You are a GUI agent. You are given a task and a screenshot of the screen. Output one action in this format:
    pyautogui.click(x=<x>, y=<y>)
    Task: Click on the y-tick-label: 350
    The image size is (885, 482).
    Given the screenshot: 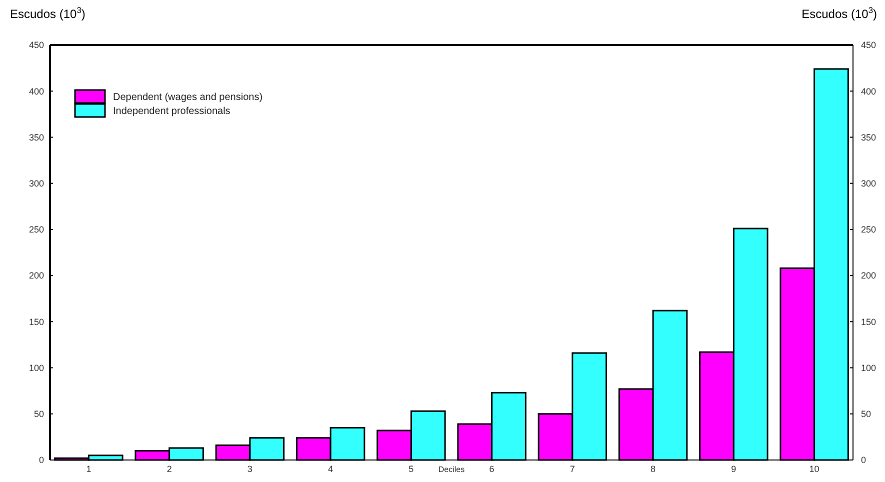 What is the action you would take?
    pyautogui.click(x=36, y=137)
    